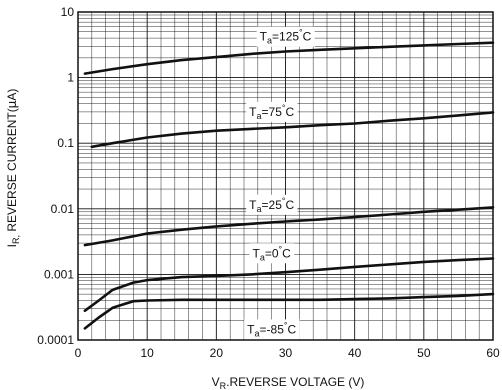 This screenshot has height=390, width=502. I want to click on y-tick-label: 0.01, so click(63, 209).